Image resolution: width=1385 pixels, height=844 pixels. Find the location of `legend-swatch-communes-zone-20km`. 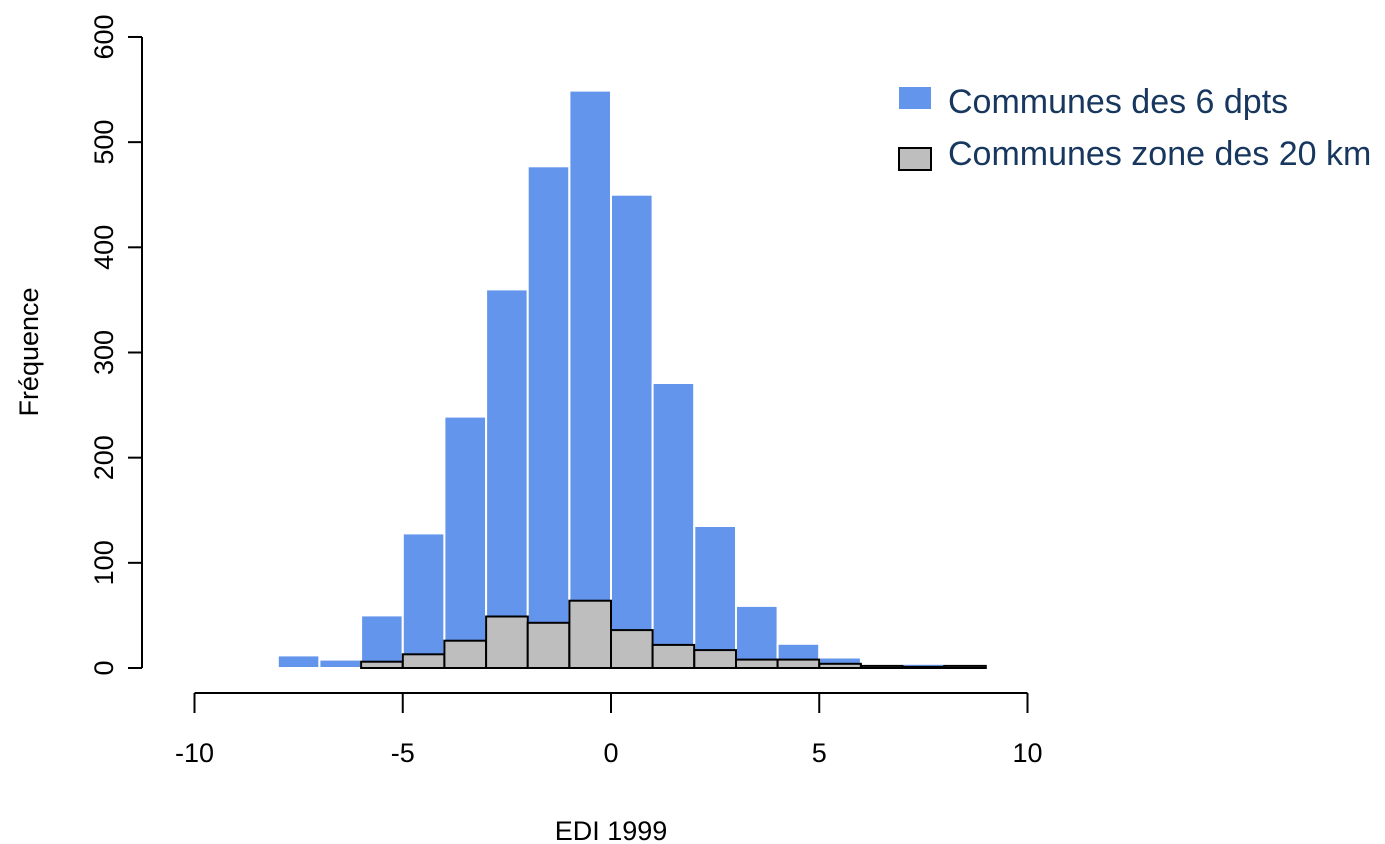

legend-swatch-communes-zone-20km is located at coordinates (915, 159).